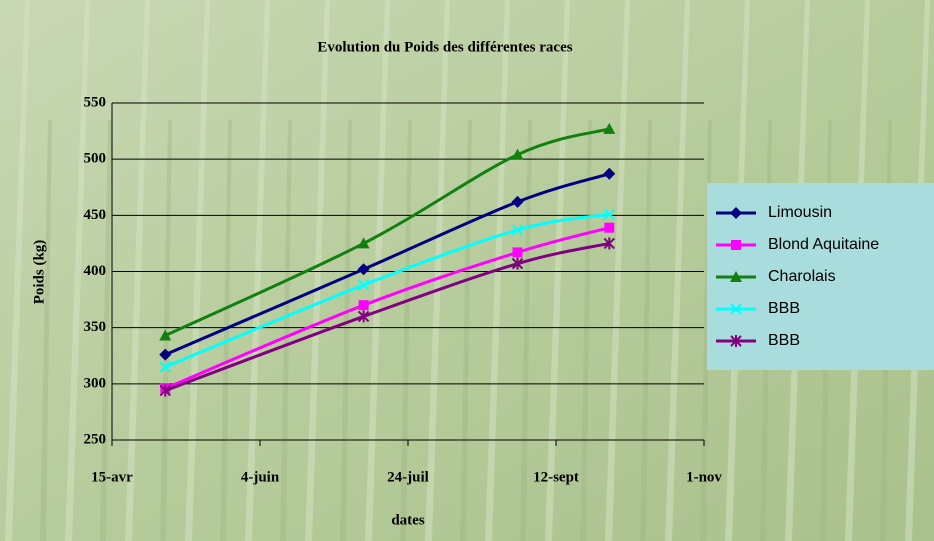  What do you see at coordinates (556, 477) in the screenshot?
I see `x-tick-label: 12-sept` at bounding box center [556, 477].